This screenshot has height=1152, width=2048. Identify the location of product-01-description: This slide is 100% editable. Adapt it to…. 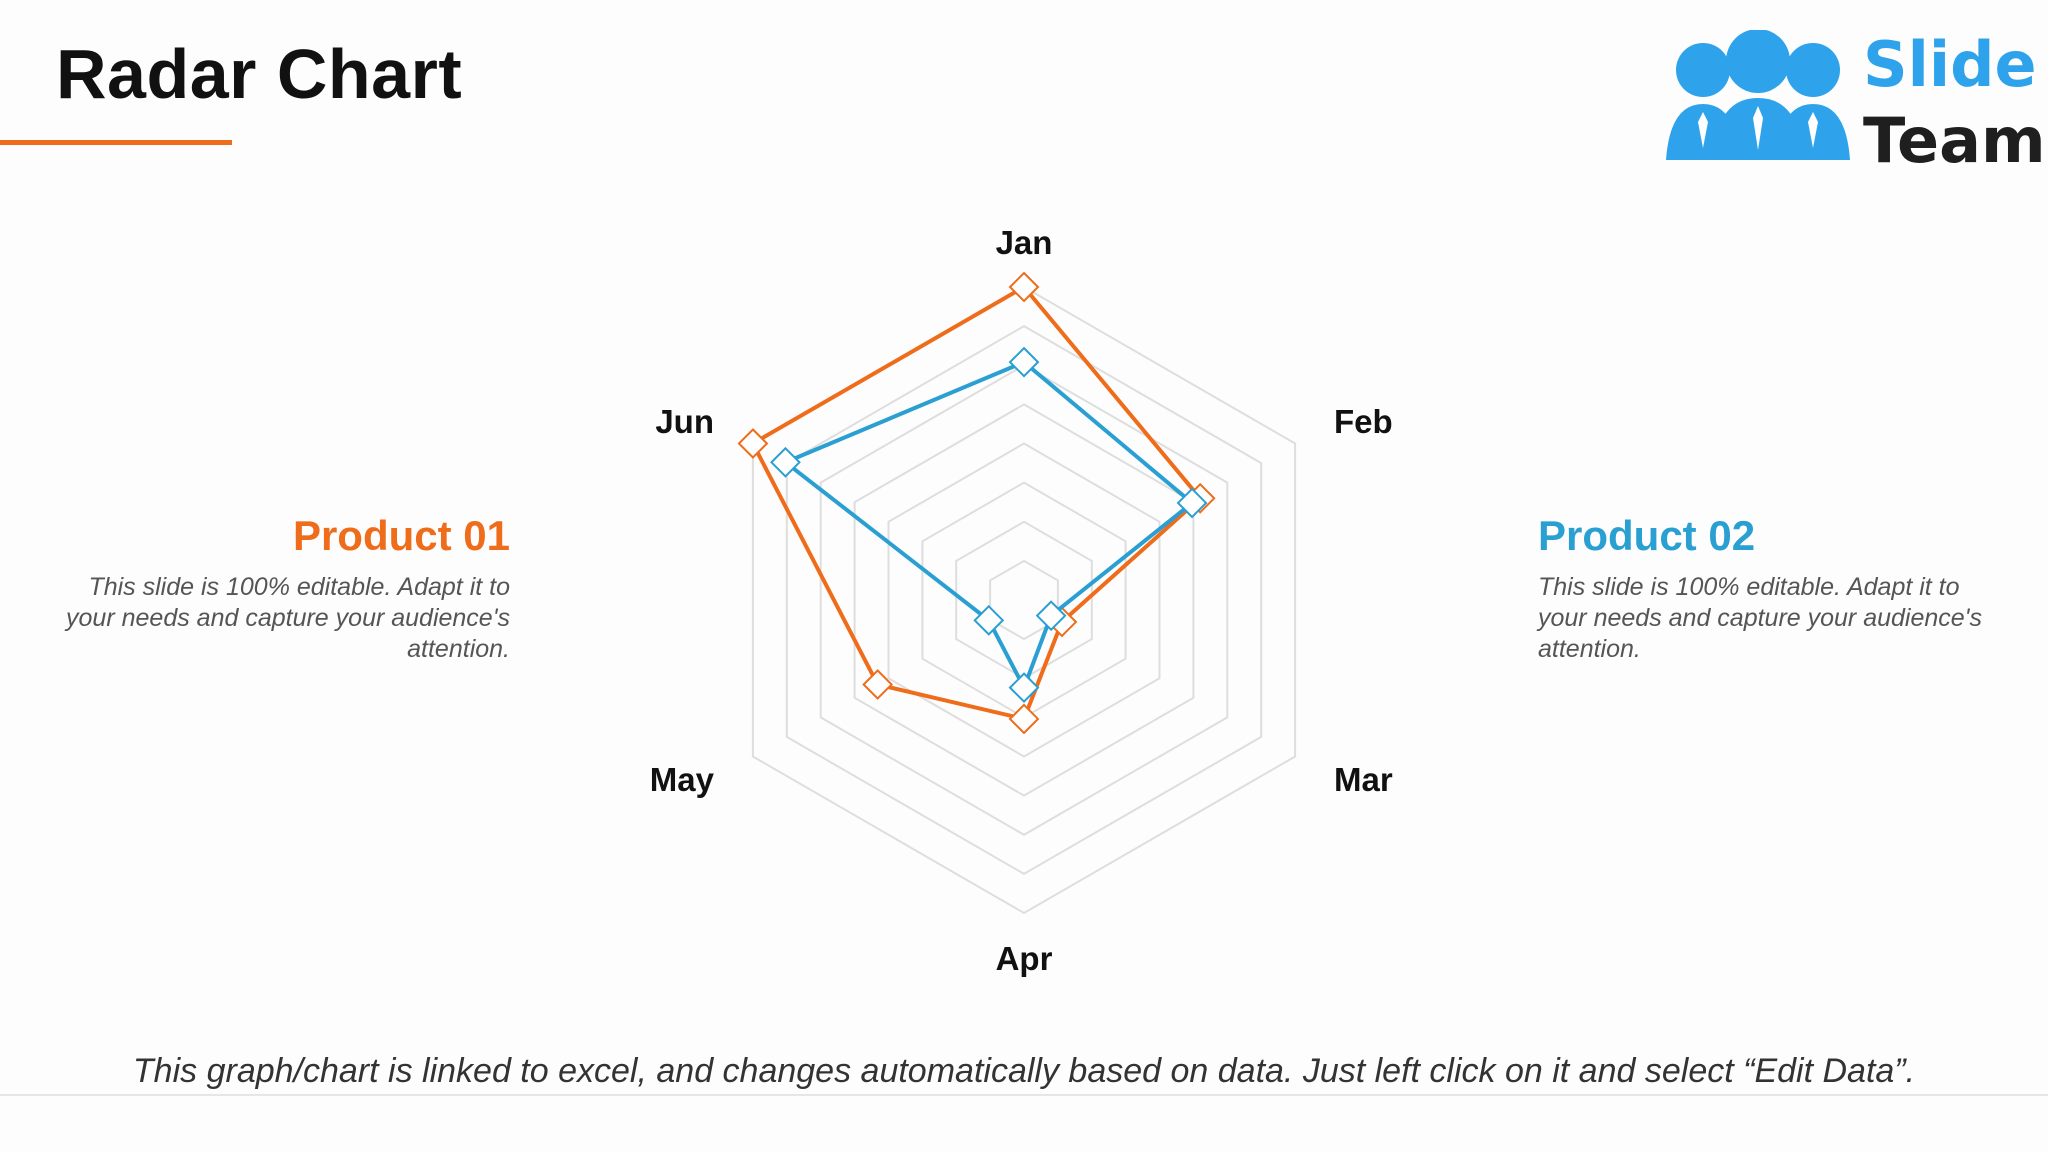
(288, 618).